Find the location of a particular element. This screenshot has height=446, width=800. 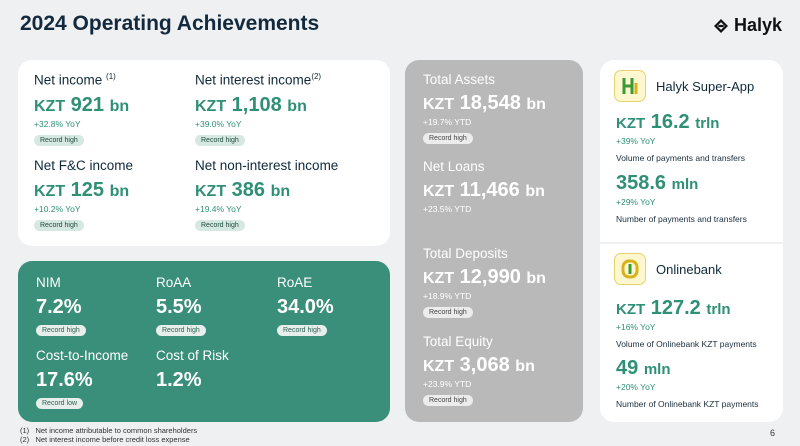

net-fc-income-value: 125 is located at coordinates (87, 190).